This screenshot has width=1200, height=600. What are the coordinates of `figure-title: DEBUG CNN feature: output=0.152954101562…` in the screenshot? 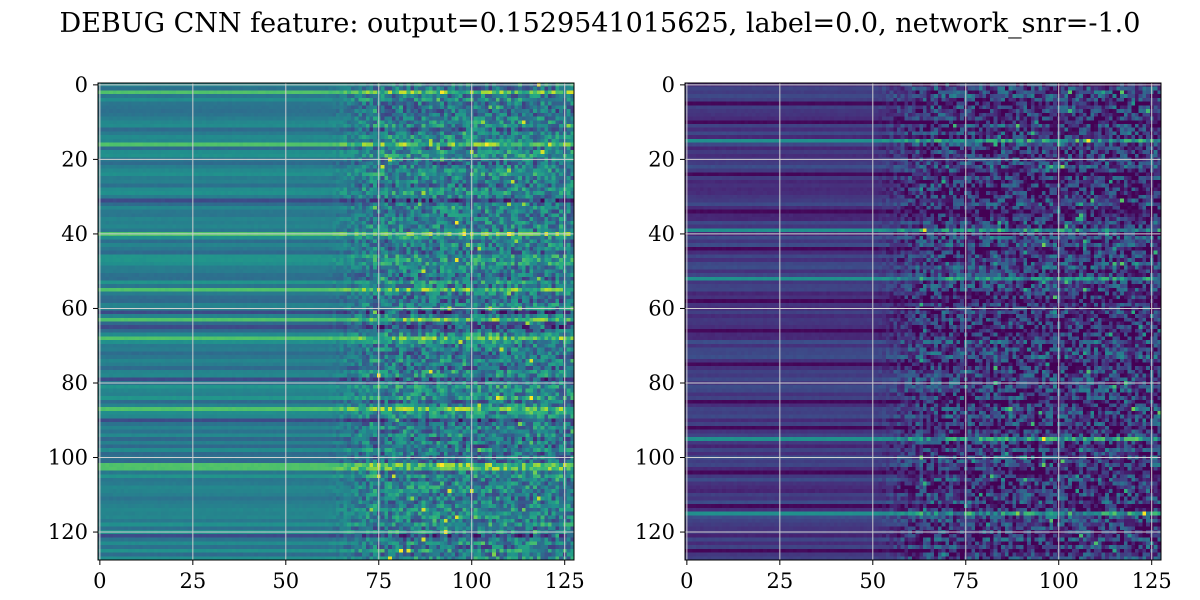 It's located at (600, 23).